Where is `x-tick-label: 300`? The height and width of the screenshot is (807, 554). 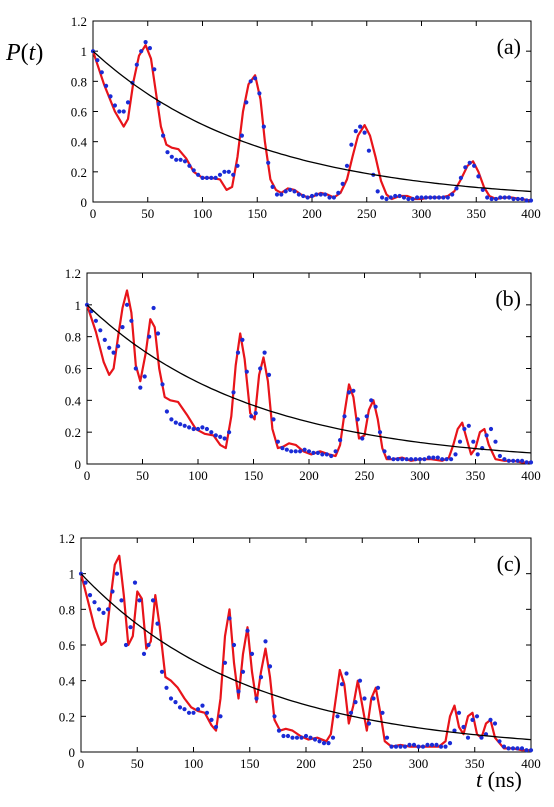
x-tick-label: 300 is located at coordinates (420, 475).